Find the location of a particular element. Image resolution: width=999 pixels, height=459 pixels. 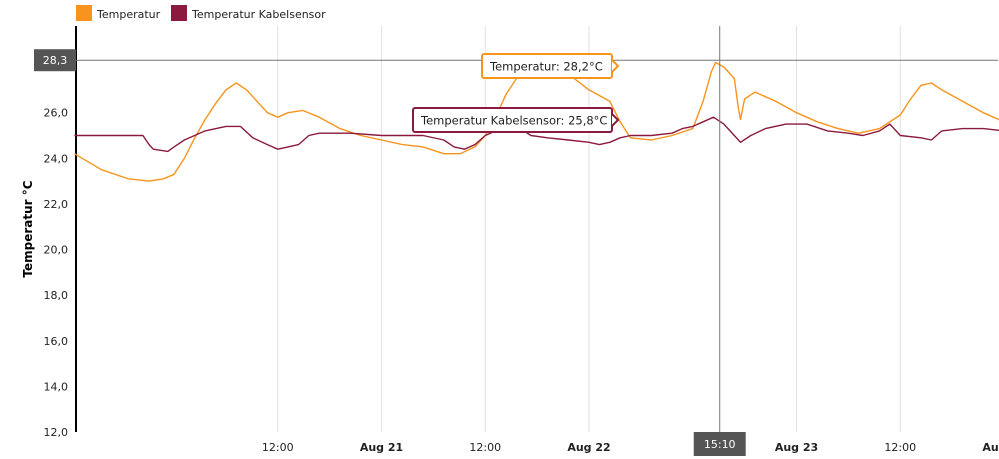

crosshair-x-label: 15:10 is located at coordinates (720, 444).